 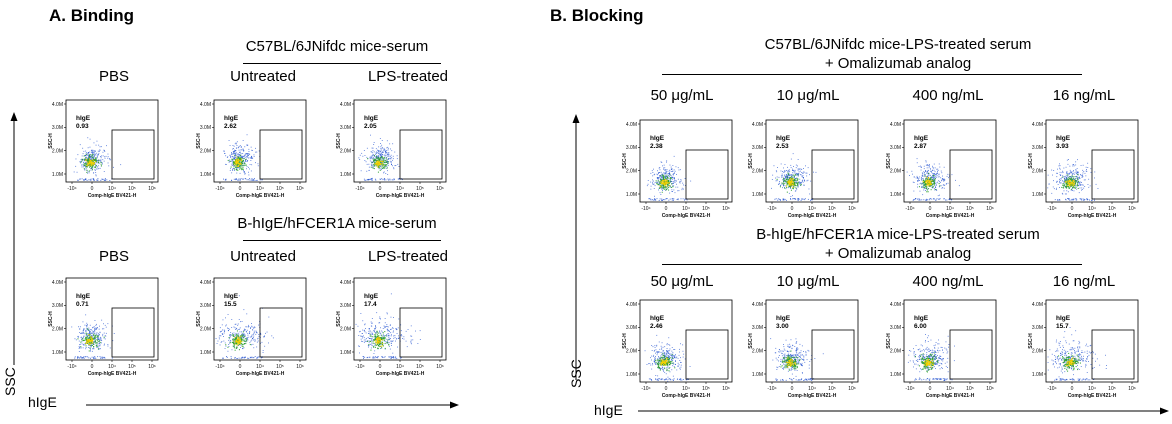 What do you see at coordinates (920, 326) in the screenshot?
I see `gate-percentage: 6.00` at bounding box center [920, 326].